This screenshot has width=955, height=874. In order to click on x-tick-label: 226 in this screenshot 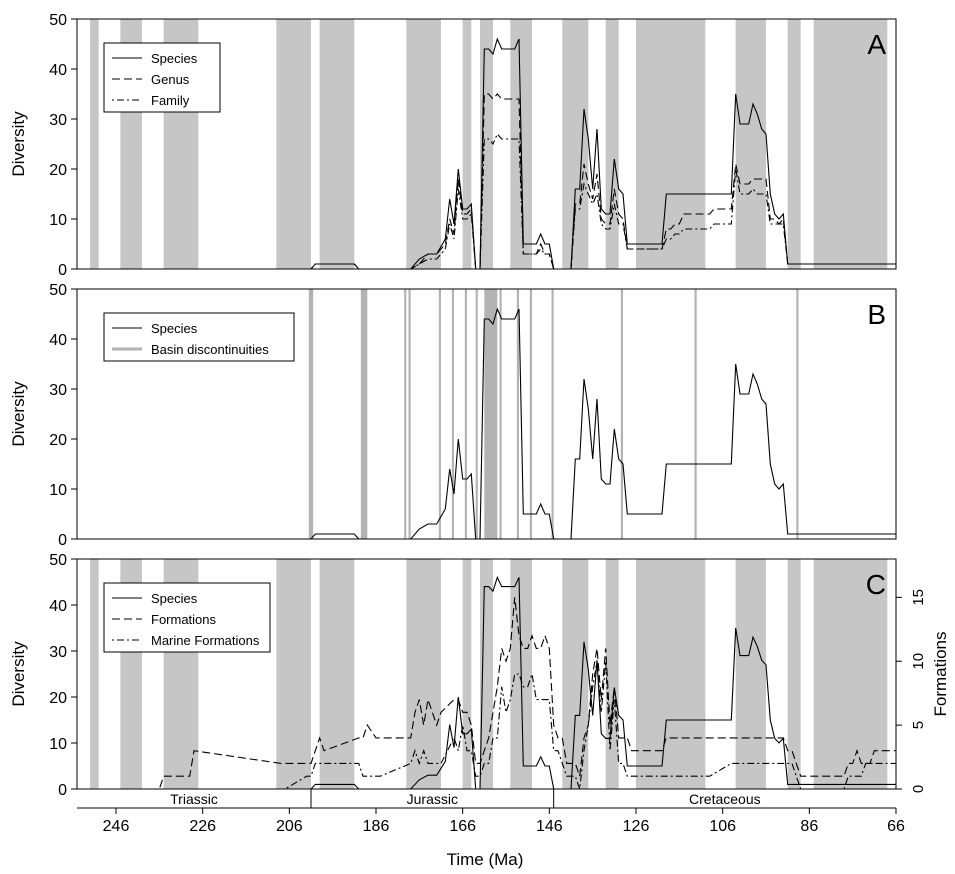, I will do `click(202, 826)`.